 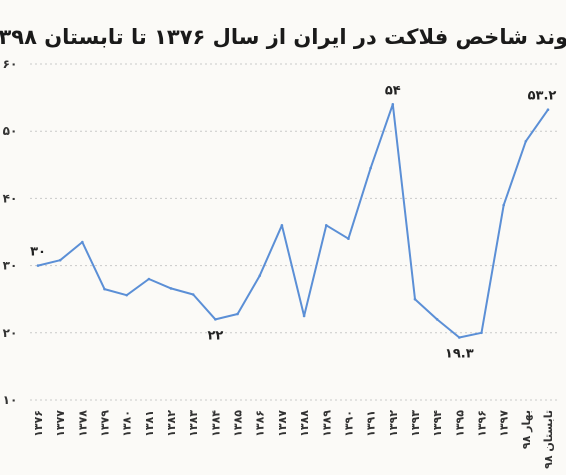 What do you see at coordinates (105, 423) in the screenshot?
I see `x-tick-label: ۱۳۷۹` at bounding box center [105, 423].